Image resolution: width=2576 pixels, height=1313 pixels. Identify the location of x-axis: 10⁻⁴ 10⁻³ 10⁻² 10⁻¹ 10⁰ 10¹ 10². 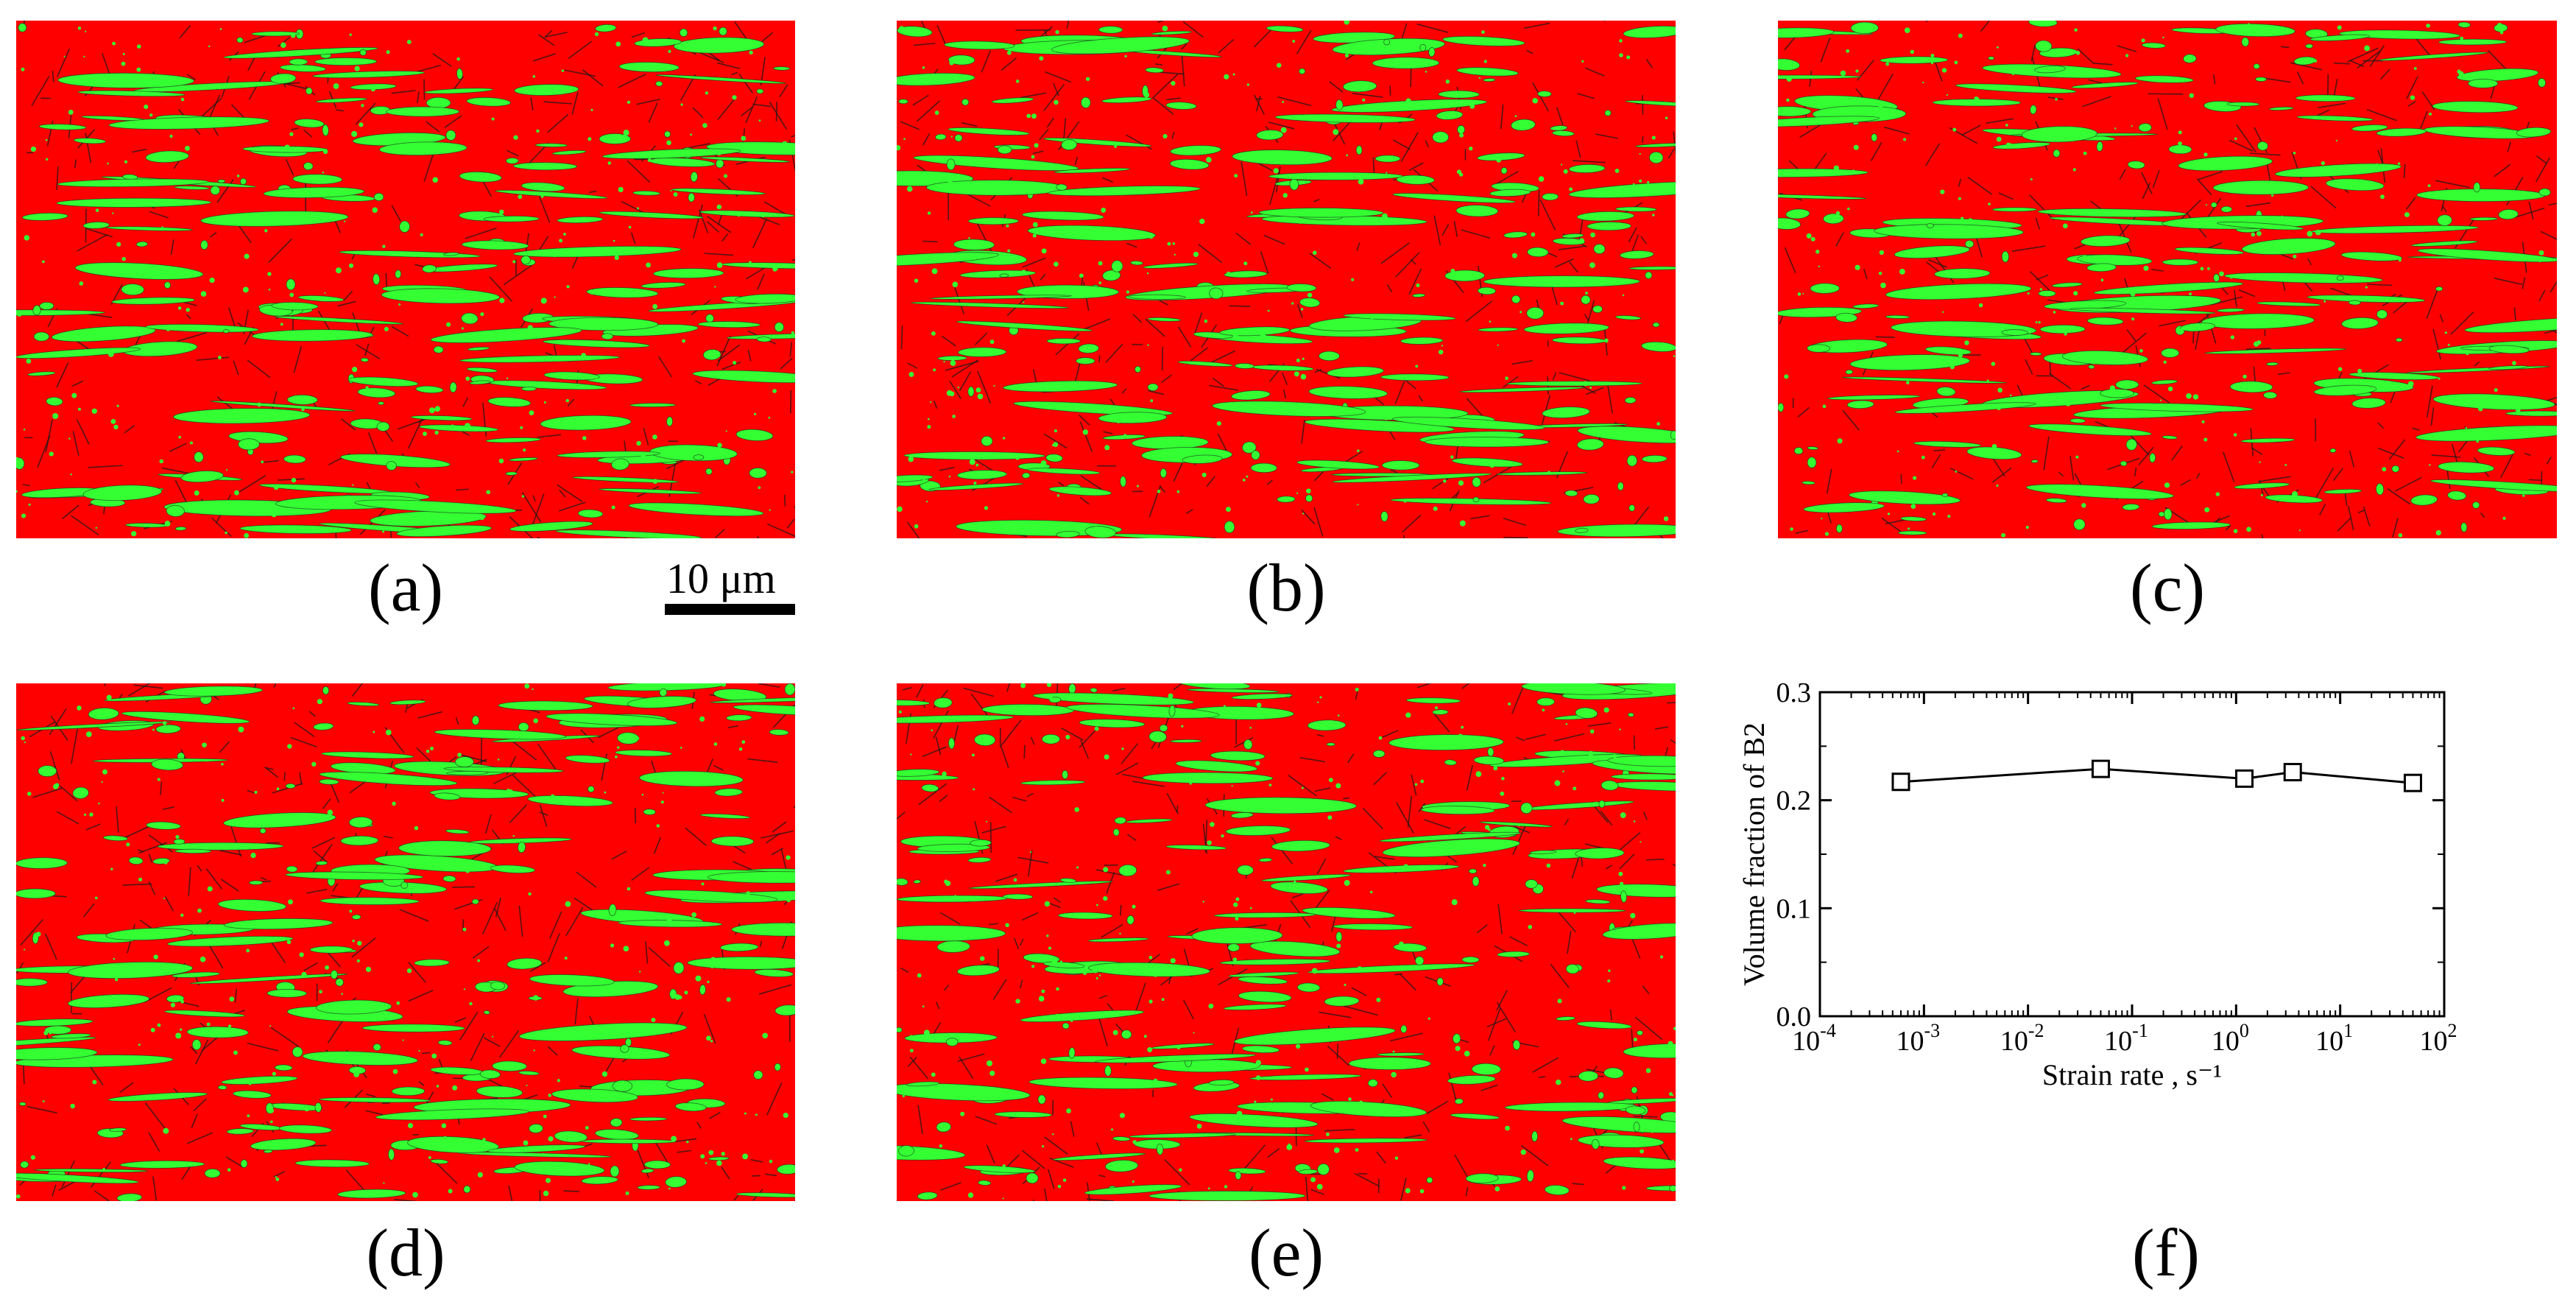
(2124, 874).